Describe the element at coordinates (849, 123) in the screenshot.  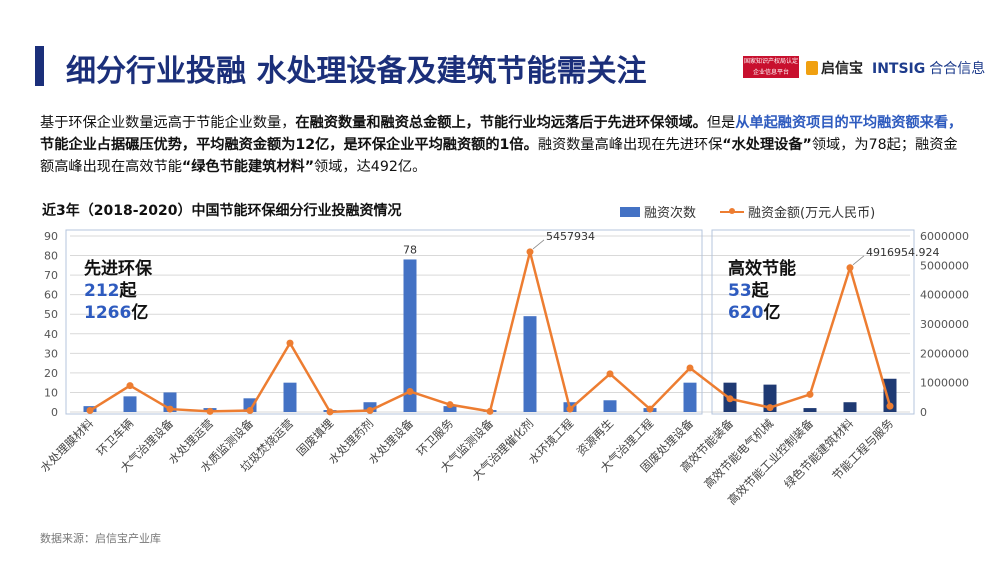
I see `intro-highlight-1: 从单起融资项目的平均融资额来看，` at that location.